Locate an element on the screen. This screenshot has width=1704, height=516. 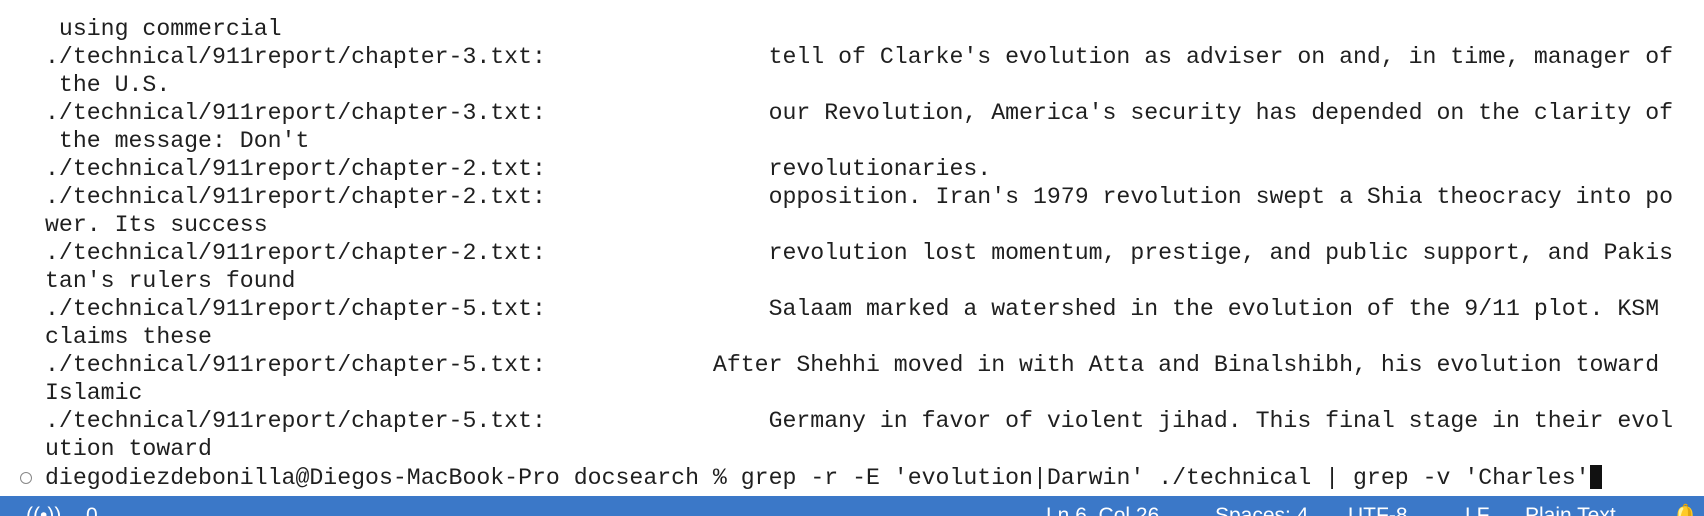
notifications-icon: 🔔 is located at coordinates (1685, 510).